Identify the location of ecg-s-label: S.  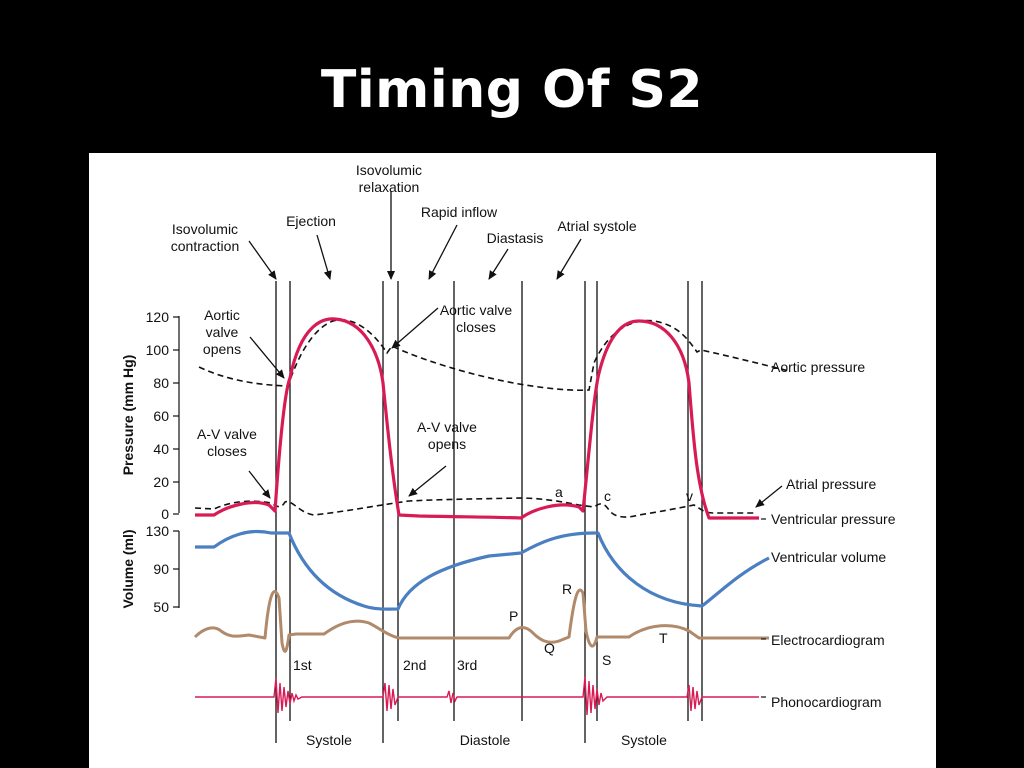
(606, 660).